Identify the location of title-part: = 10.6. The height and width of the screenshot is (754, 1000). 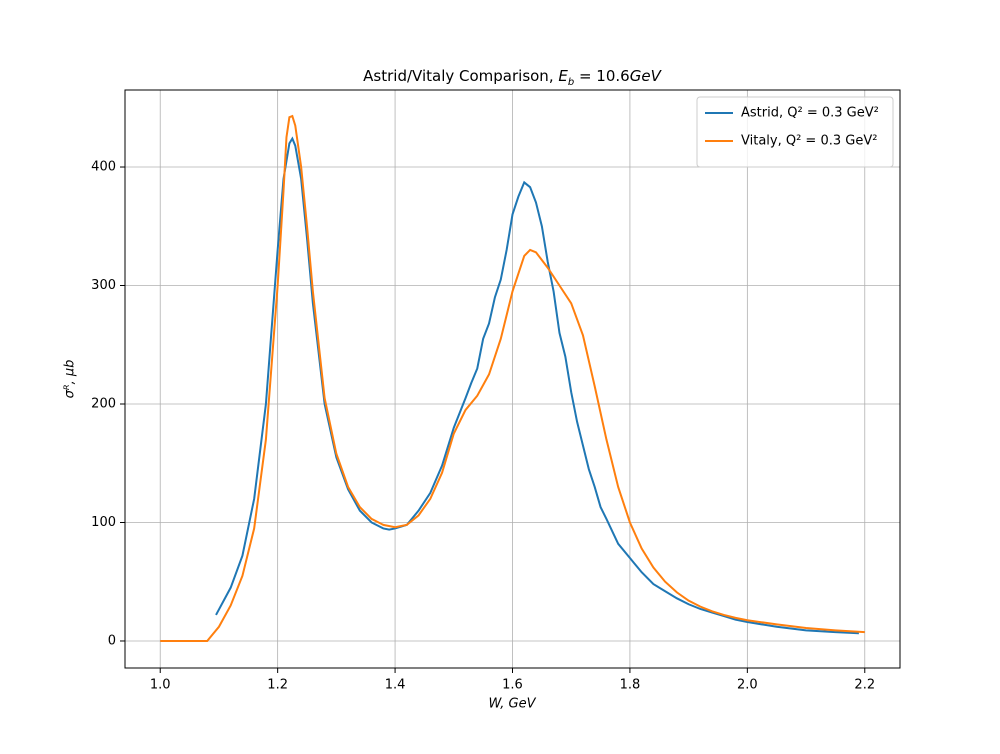
(602, 76).